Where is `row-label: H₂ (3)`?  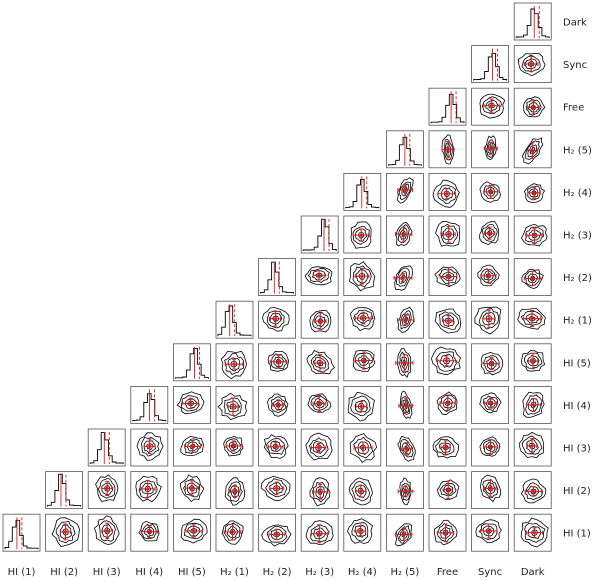
row-label: H₂ (3) is located at coordinates (577, 236).